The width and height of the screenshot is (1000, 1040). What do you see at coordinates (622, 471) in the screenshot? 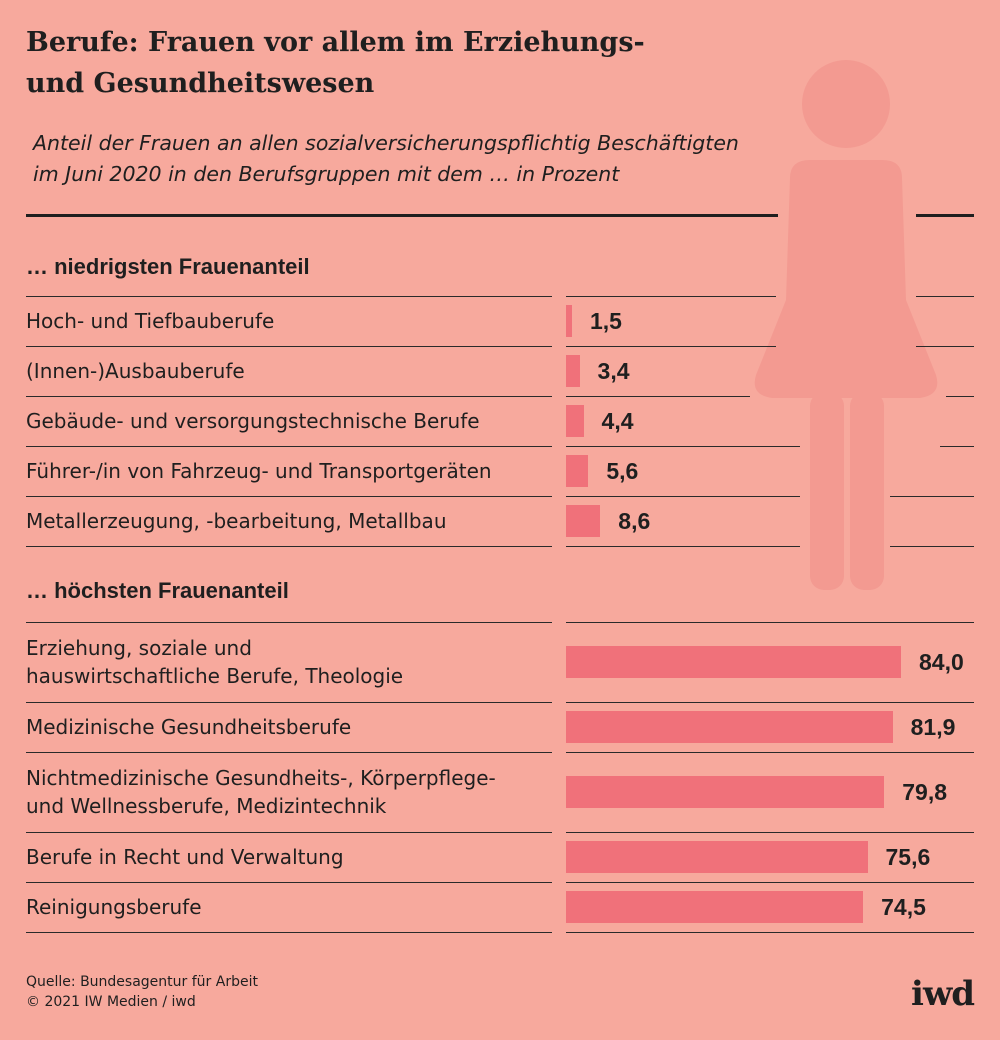
I see `data-label: 5,6` at bounding box center [622, 471].